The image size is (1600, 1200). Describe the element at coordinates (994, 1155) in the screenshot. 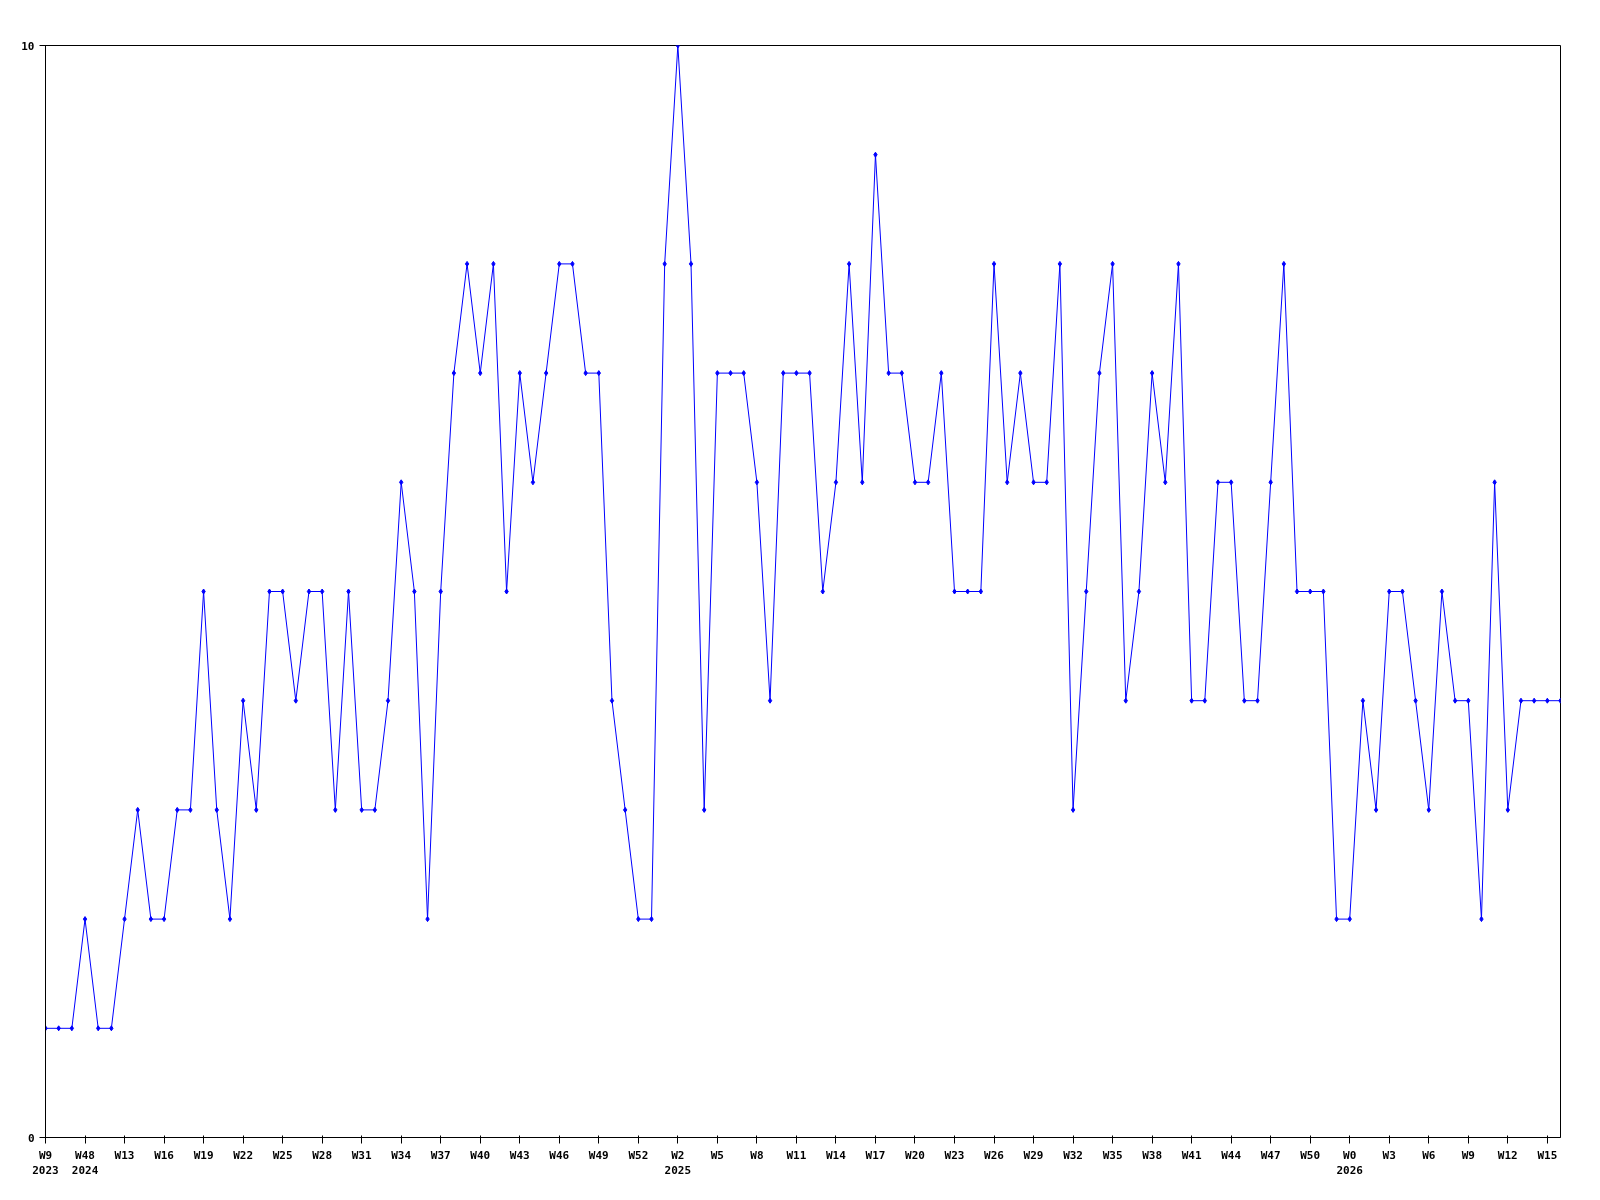

I see `x-tick-label: W26` at that location.